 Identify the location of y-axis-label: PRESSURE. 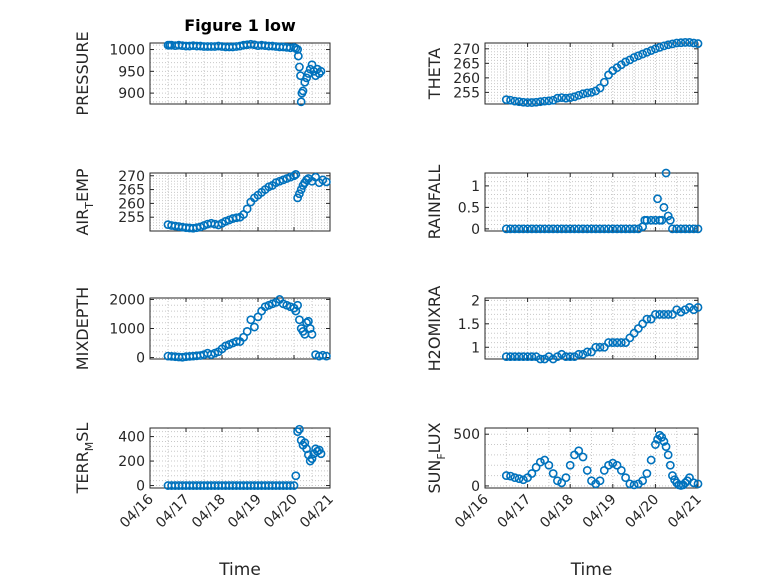
(82, 73).